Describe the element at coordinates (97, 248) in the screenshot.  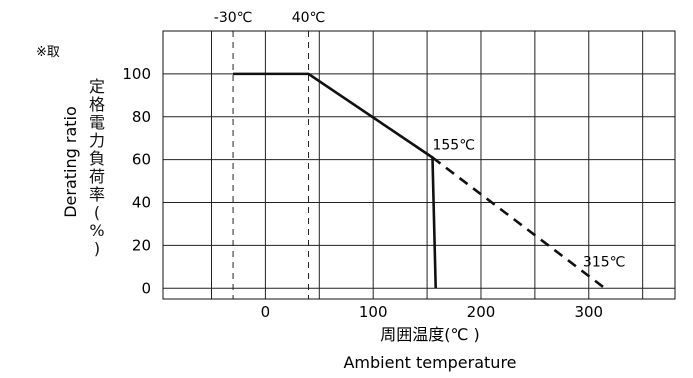
I see `y-axis-title-jp-char: )` at that location.